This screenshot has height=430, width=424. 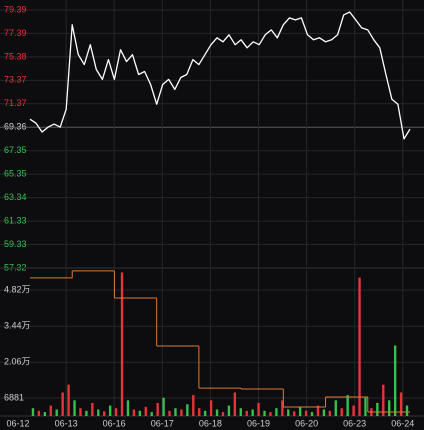 What do you see at coordinates (15, 56) in the screenshot?
I see `y-tick-label: 75.38` at bounding box center [15, 56].